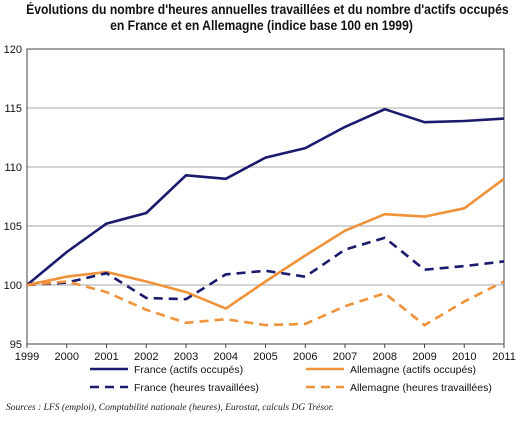  Describe the element at coordinates (345, 357) in the screenshot. I see `x-tick-label-2007: 2007` at that location.